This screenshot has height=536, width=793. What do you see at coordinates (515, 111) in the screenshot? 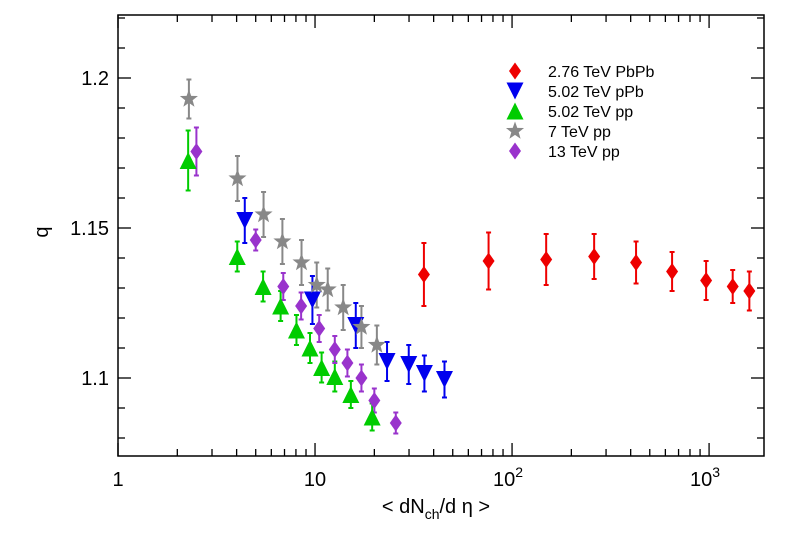
I see `legend-marker-5-02-tev-pp` at bounding box center [515, 111].